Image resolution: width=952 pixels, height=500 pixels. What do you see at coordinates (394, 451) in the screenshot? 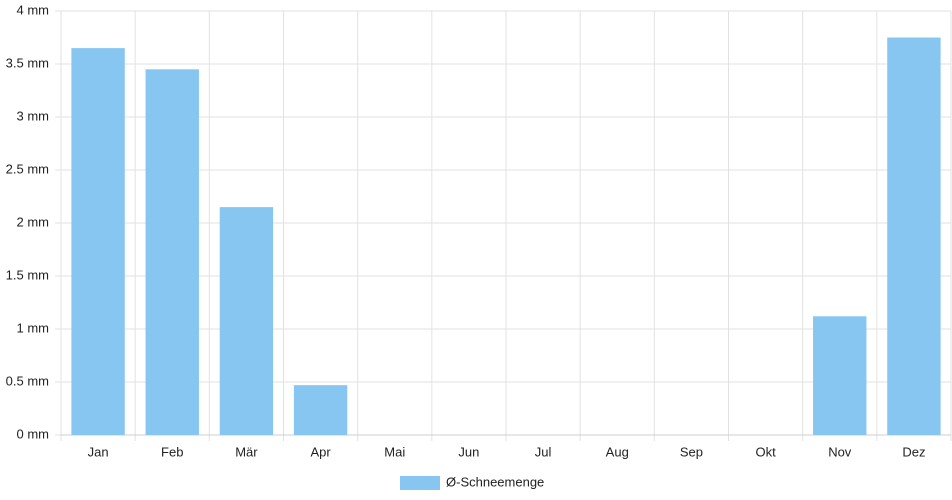
I see `x-tick-label: Mai` at bounding box center [394, 451].